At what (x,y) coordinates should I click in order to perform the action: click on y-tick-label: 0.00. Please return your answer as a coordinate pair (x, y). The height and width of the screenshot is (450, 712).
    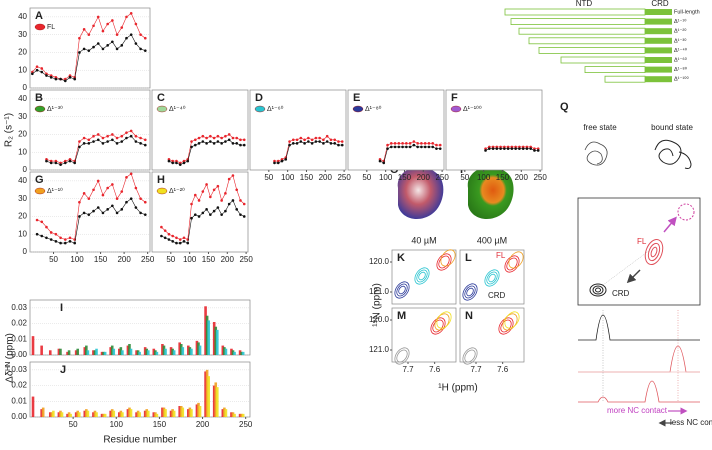
    Looking at the image, I should click on (19, 416).